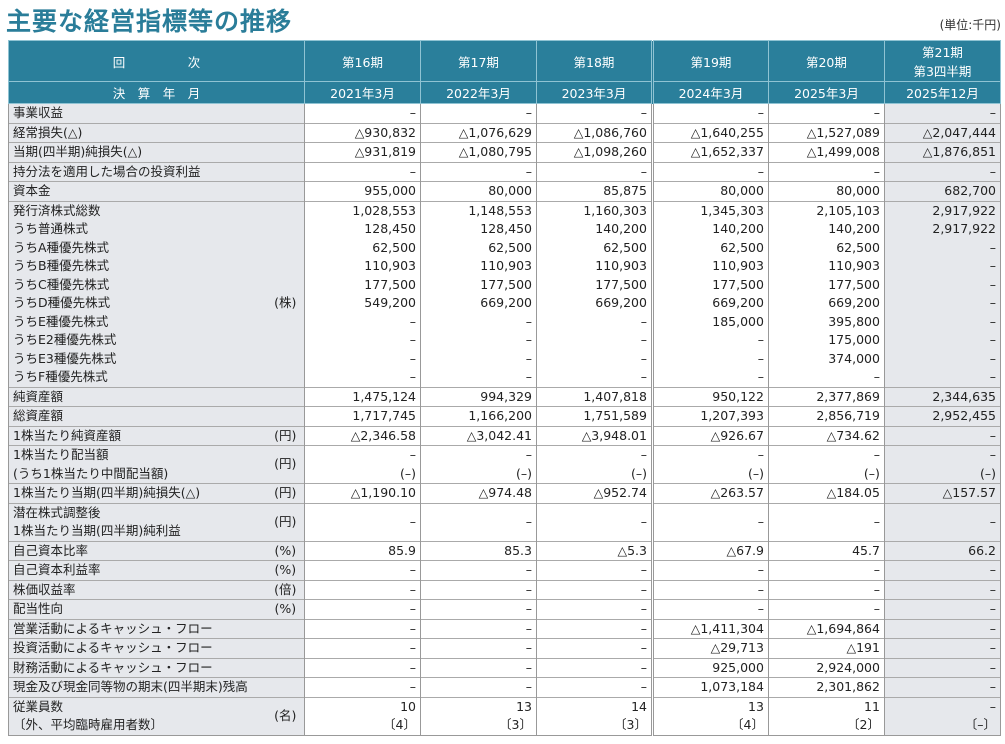  Describe the element at coordinates (478, 92) in the screenshot. I see `header-date: 2022年3月` at that location.